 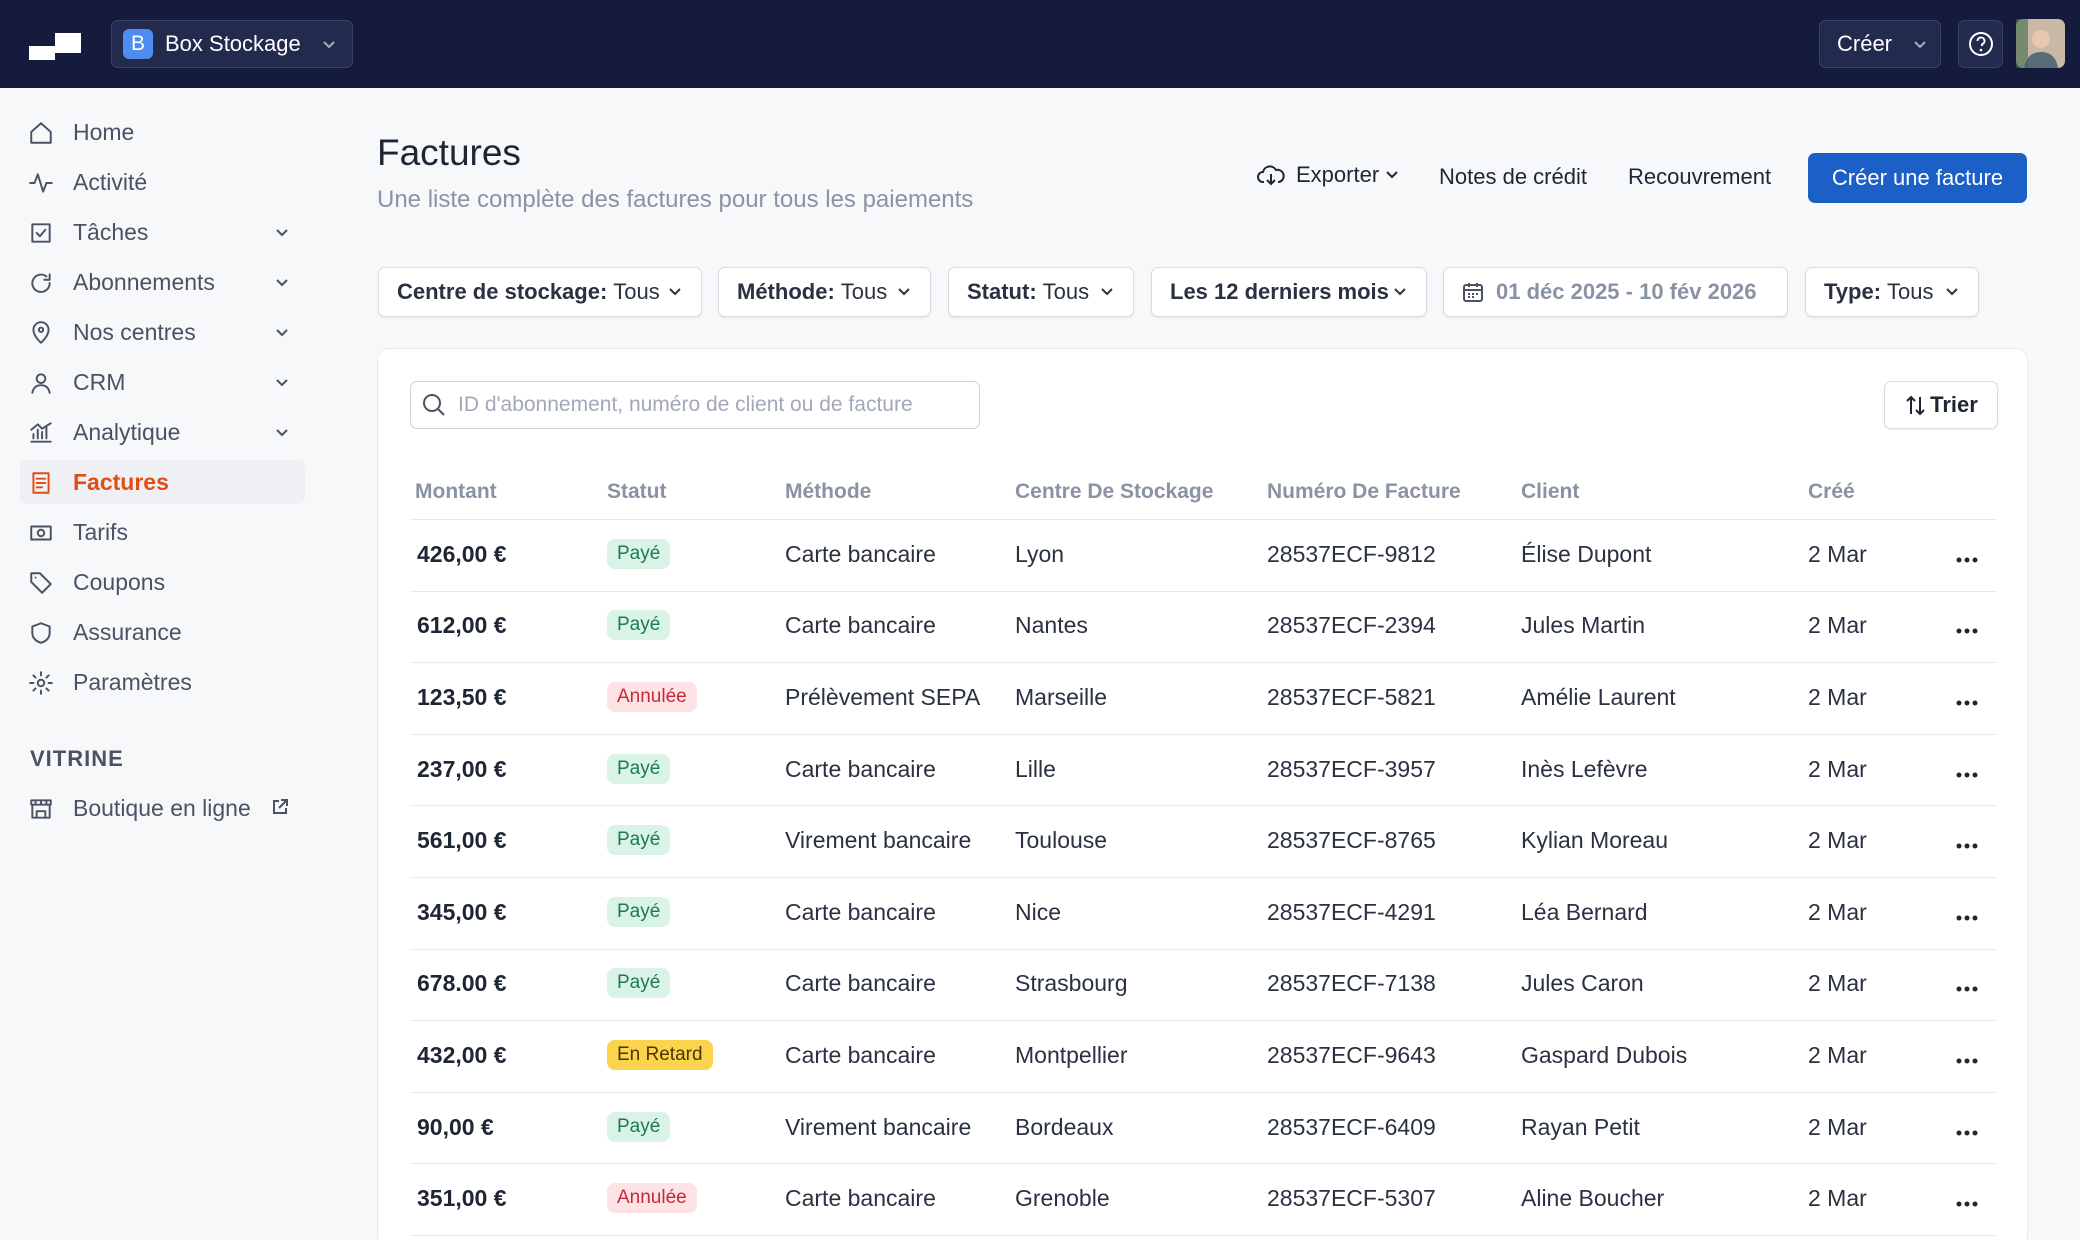 What do you see at coordinates (1203, 519) in the screenshot?
I see `row-divider` at bounding box center [1203, 519].